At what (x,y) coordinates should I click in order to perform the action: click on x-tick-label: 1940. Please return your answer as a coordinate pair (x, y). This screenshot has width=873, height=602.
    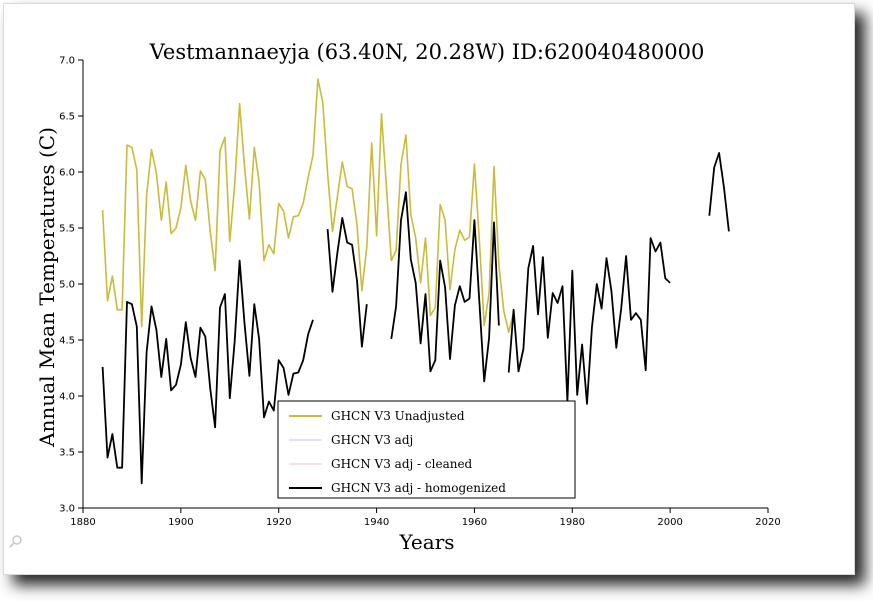
    Looking at the image, I should click on (376, 522).